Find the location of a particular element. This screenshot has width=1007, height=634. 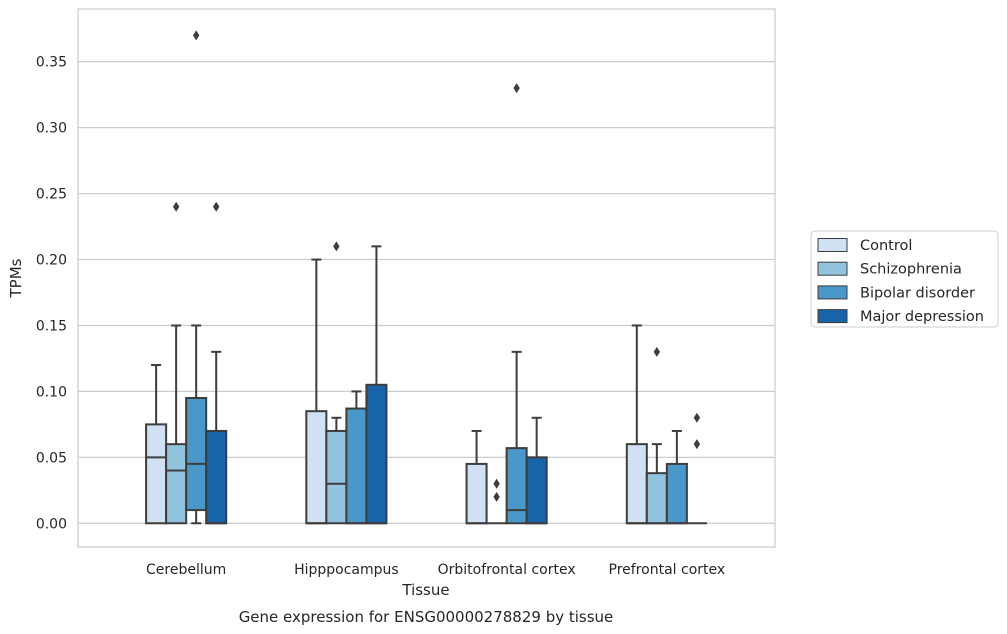

legend-frame is located at coordinates (904, 279).